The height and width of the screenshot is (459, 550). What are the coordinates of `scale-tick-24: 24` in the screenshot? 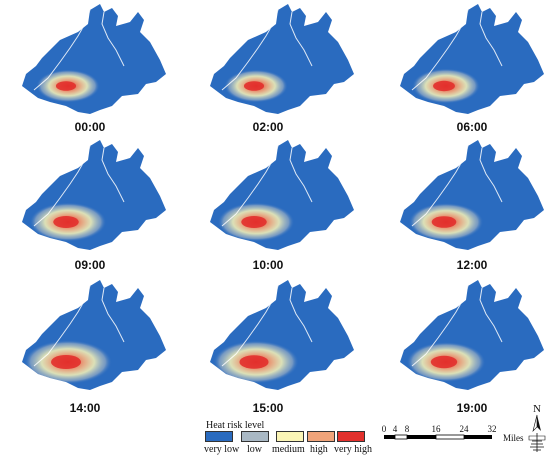 It's located at (464, 429).